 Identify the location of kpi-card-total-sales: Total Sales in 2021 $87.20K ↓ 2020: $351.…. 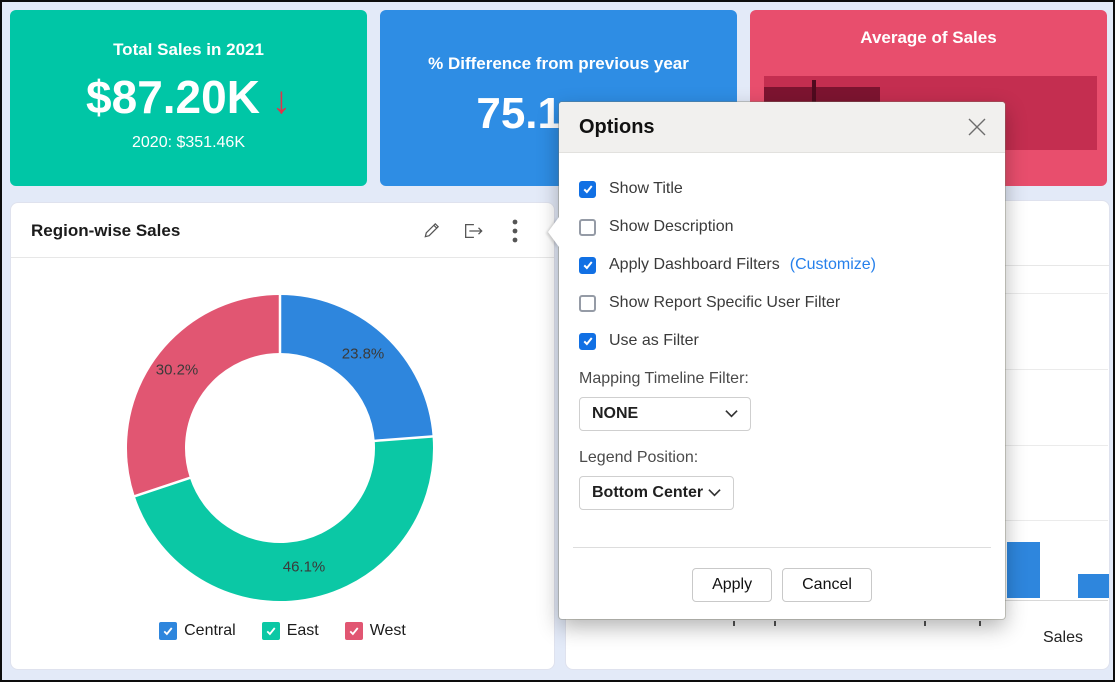
(188, 98).